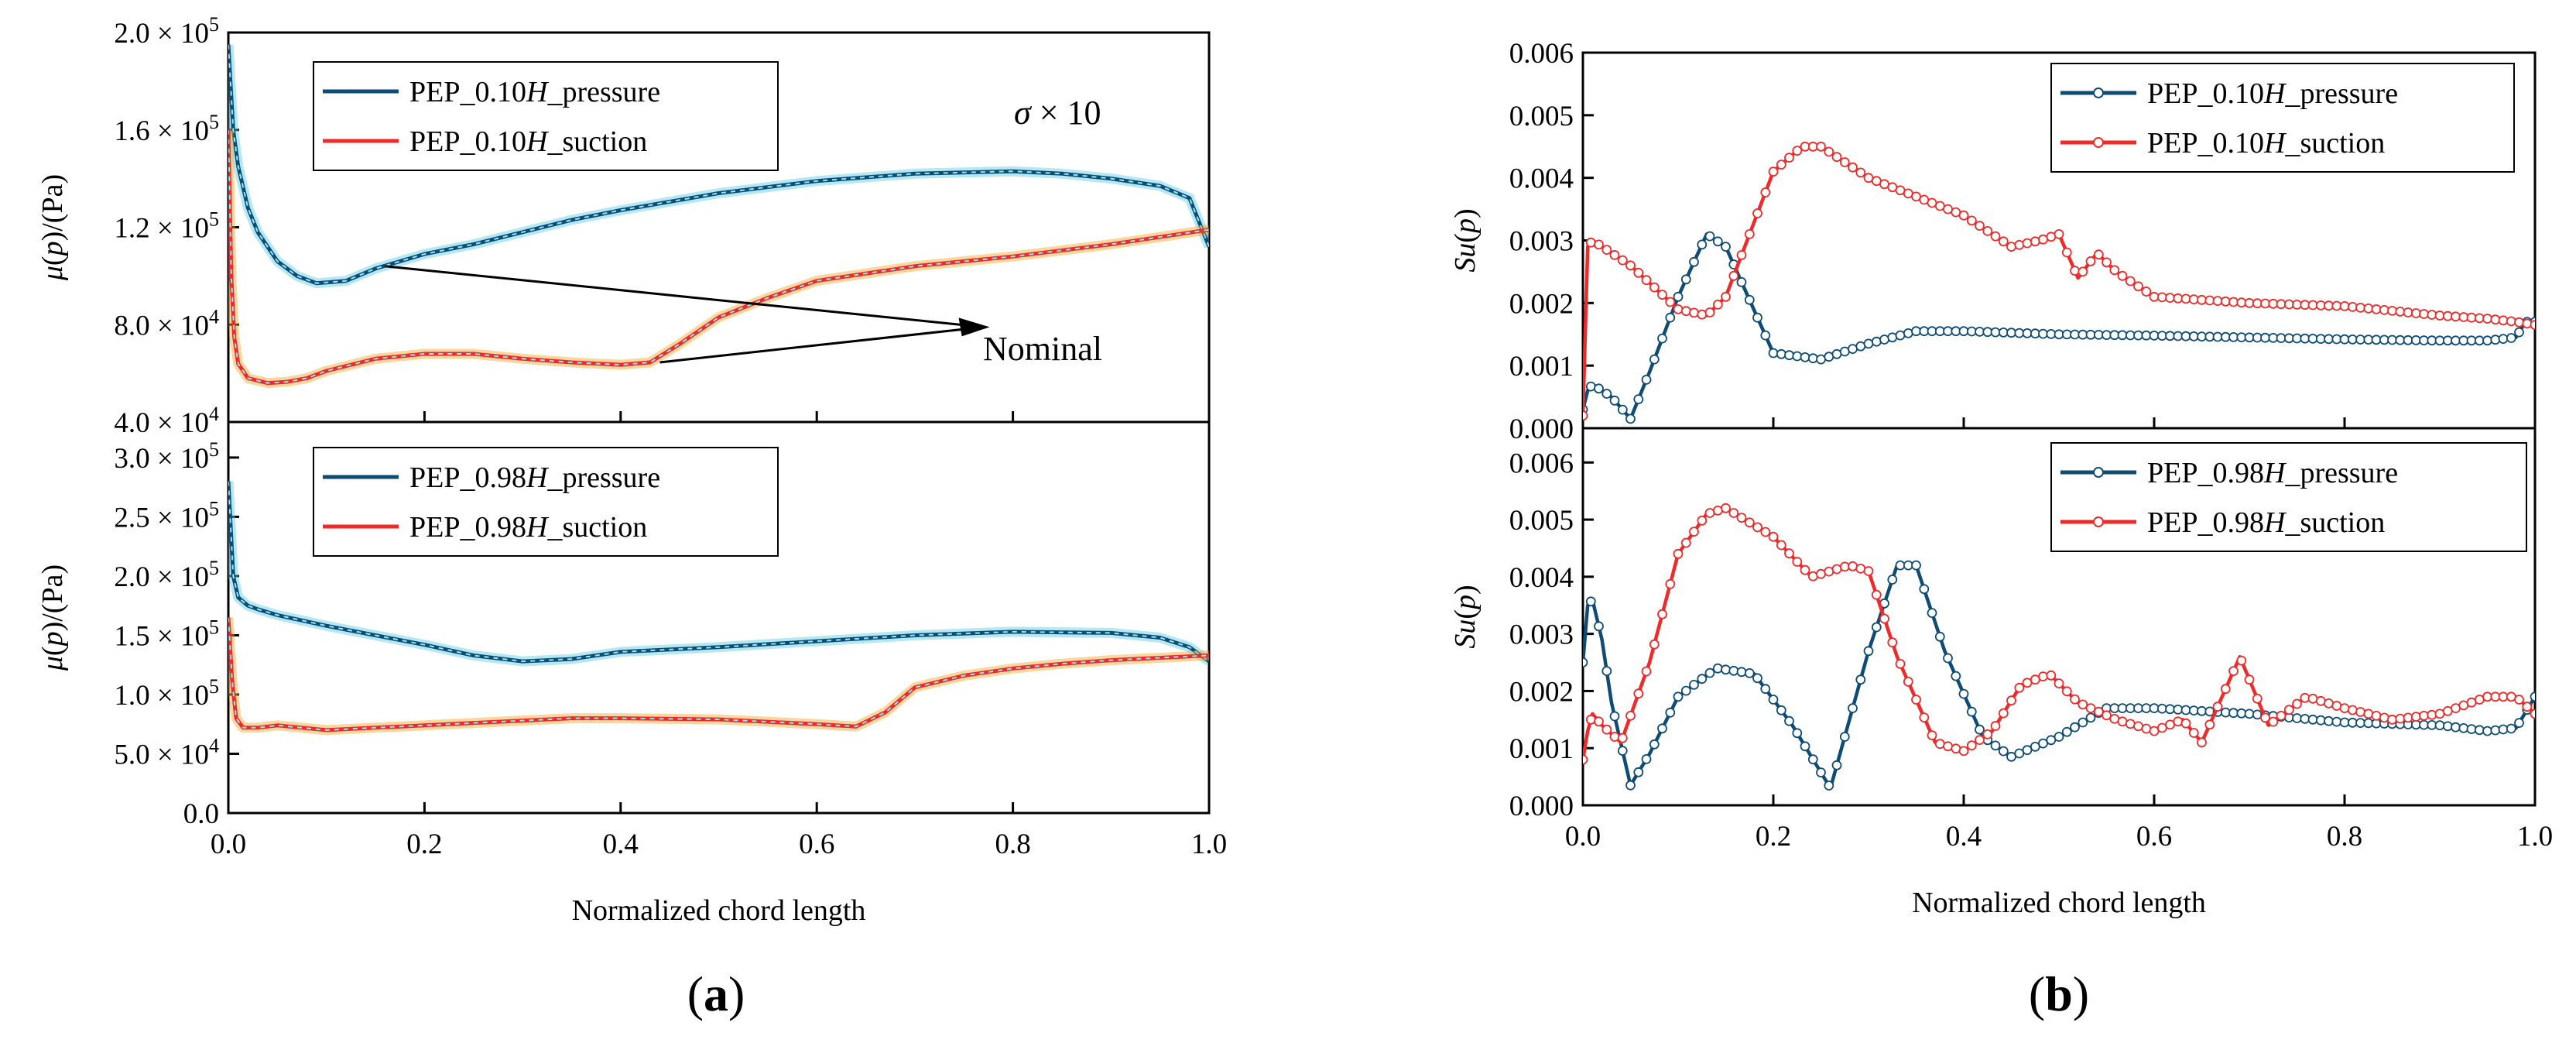 This screenshot has width=2576, height=1043. What do you see at coordinates (214, 414) in the screenshot?
I see `y-tick-exponent: 4` at bounding box center [214, 414].